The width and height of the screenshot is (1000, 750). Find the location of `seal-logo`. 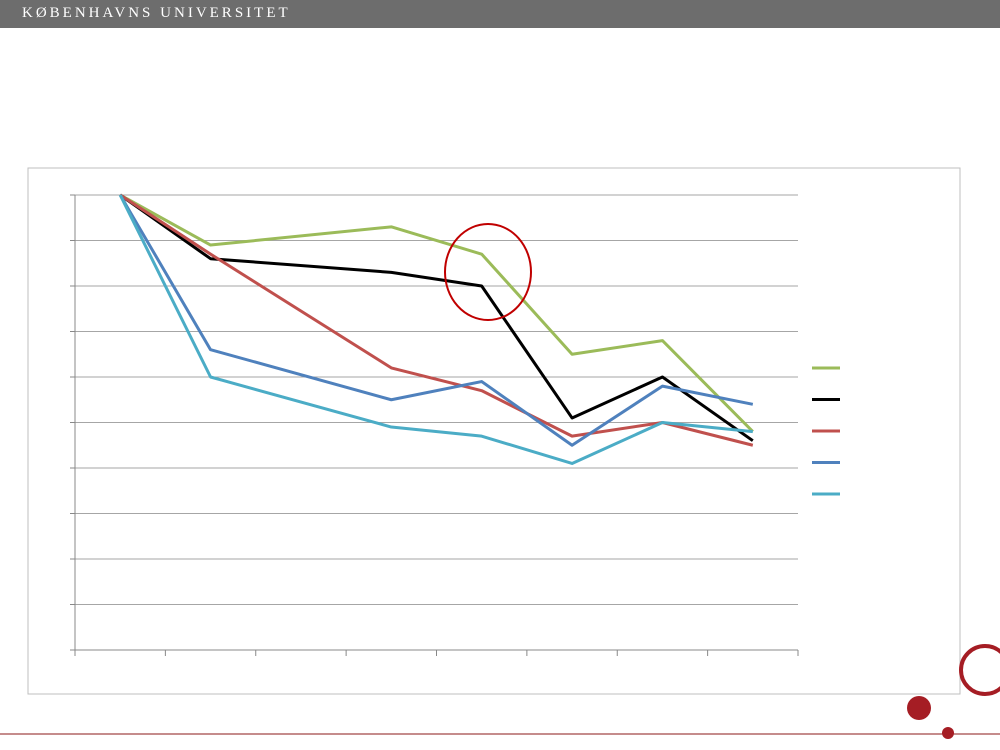

seal-logo is located at coordinates (979, 670).